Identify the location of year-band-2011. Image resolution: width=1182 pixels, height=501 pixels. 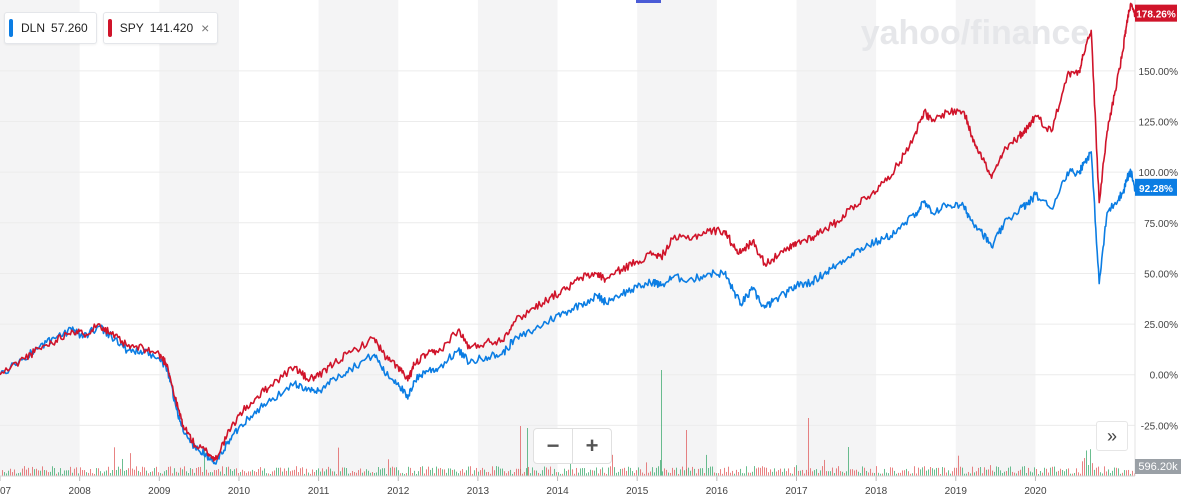
(358, 238).